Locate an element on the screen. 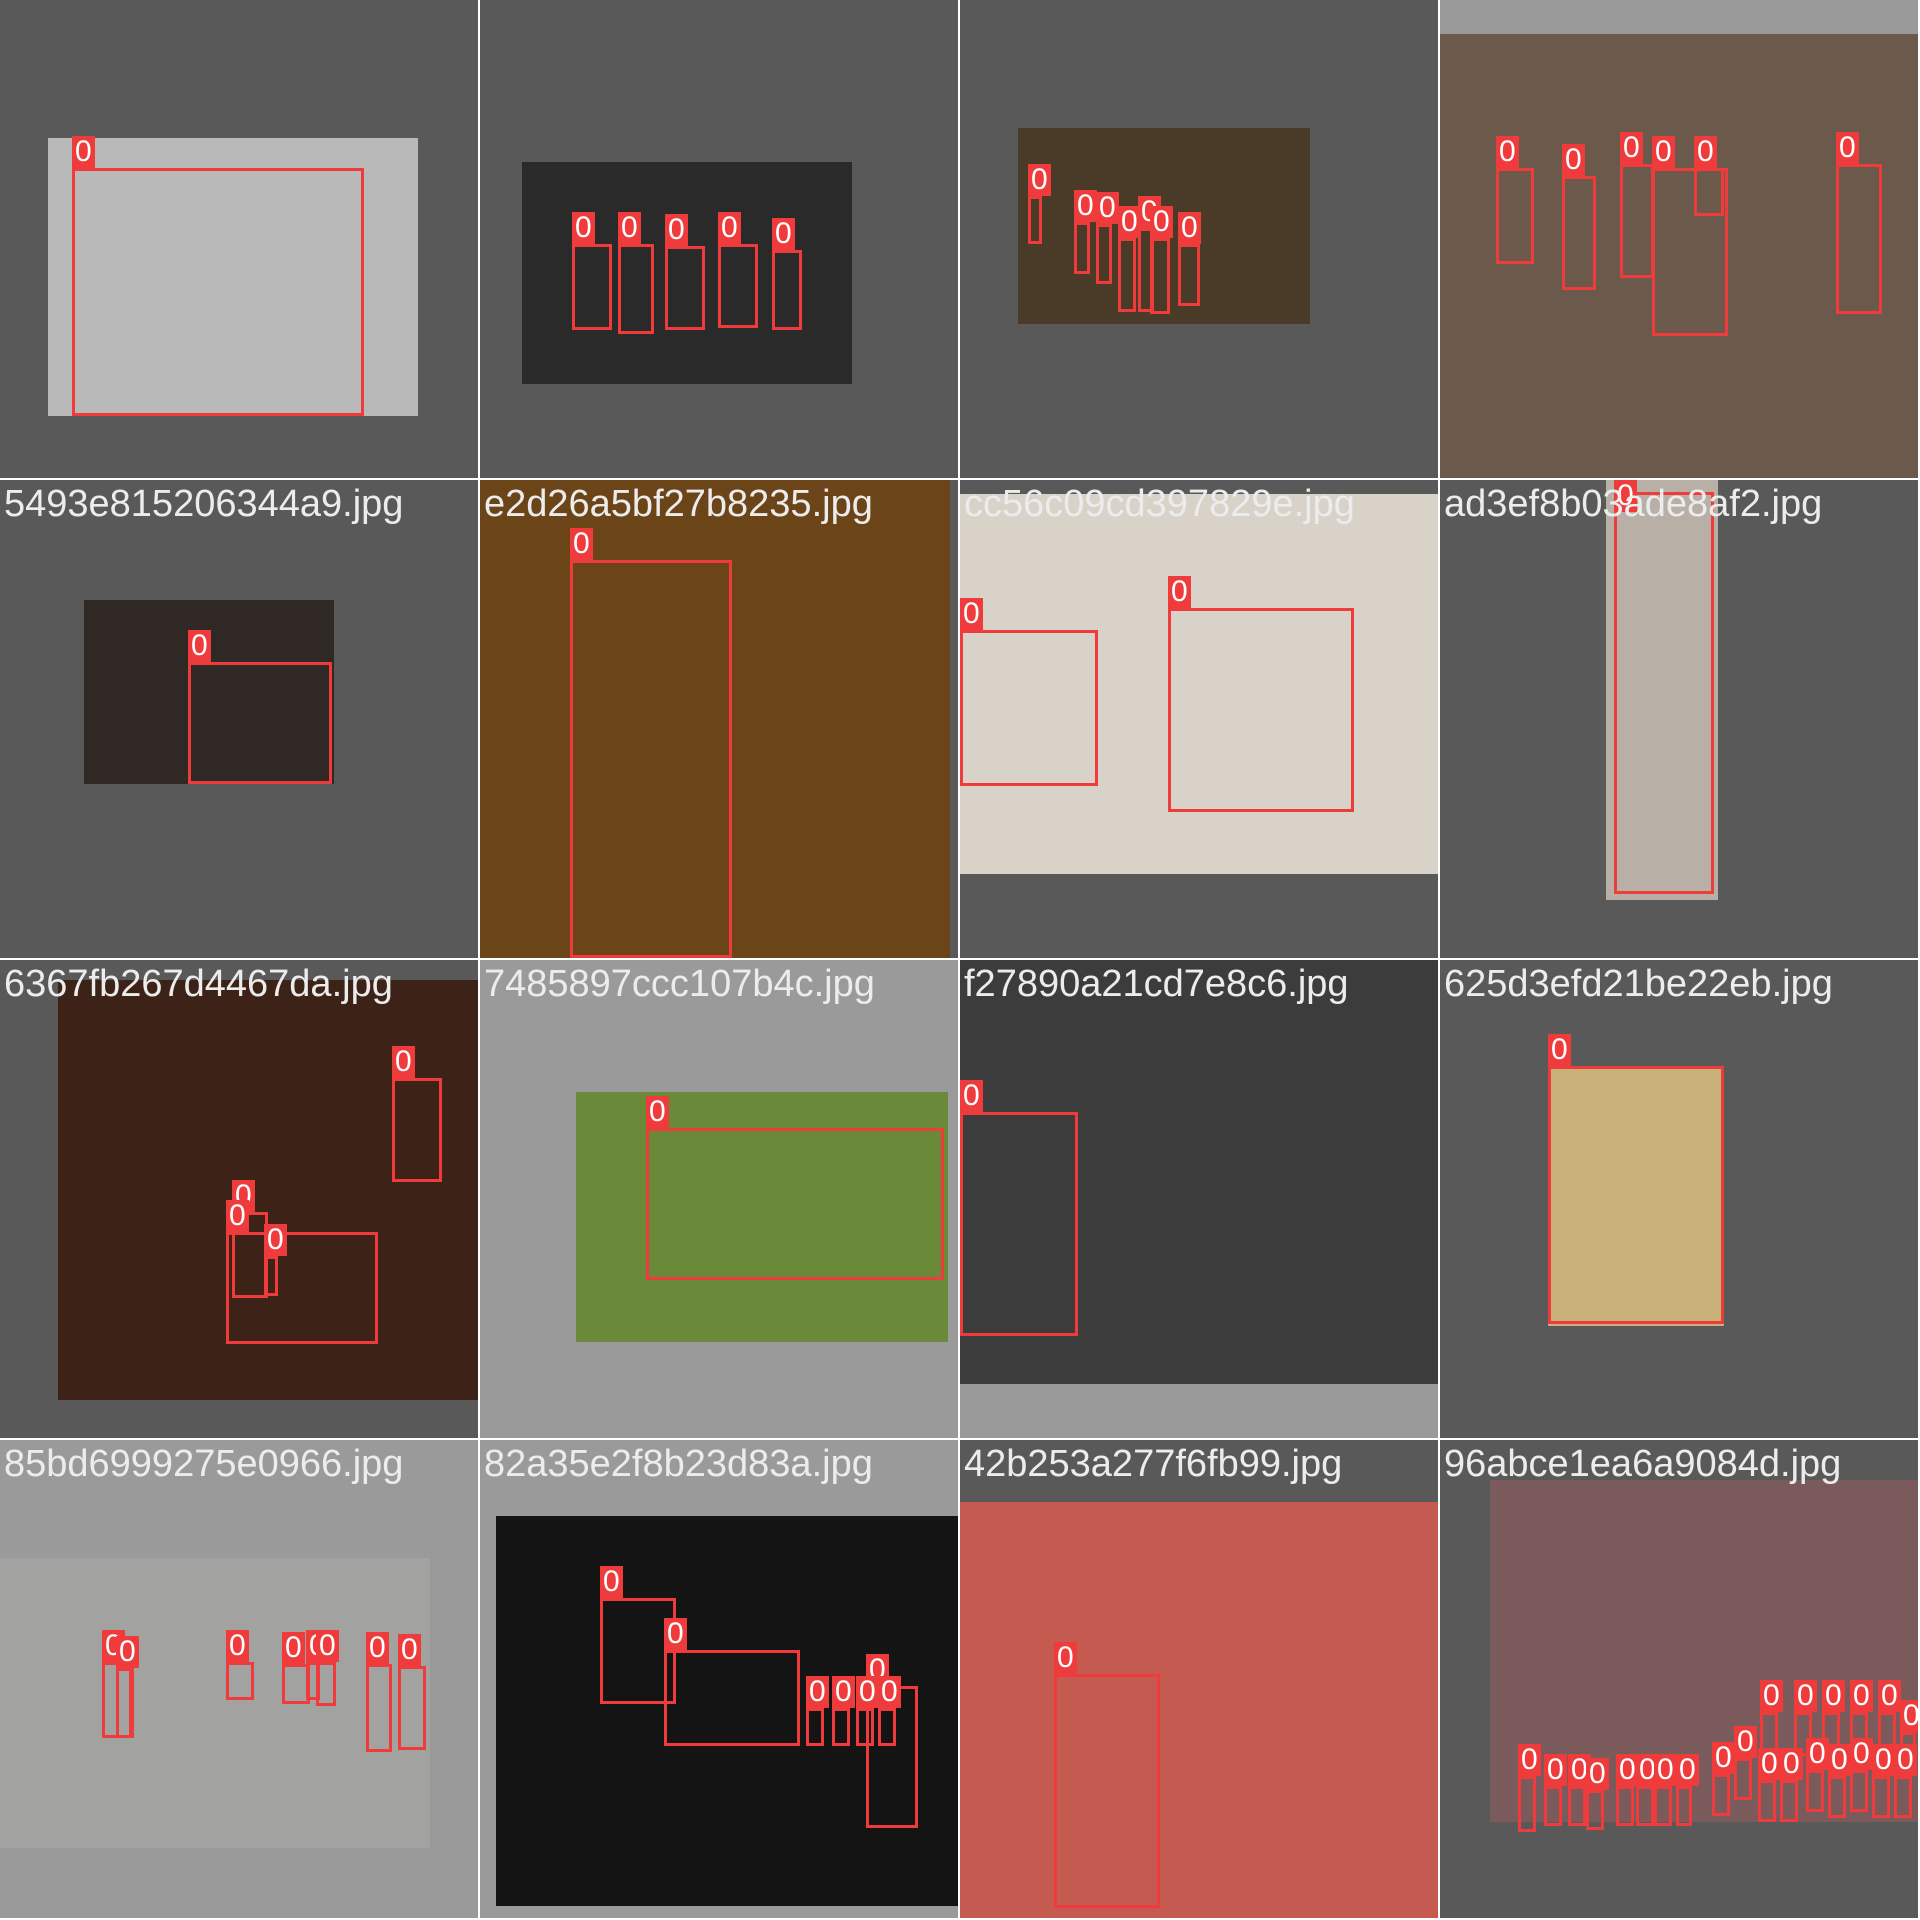 The height and width of the screenshot is (1920, 1920). image-filename: 6367fb267d4467da.jpg is located at coordinates (198, 984).